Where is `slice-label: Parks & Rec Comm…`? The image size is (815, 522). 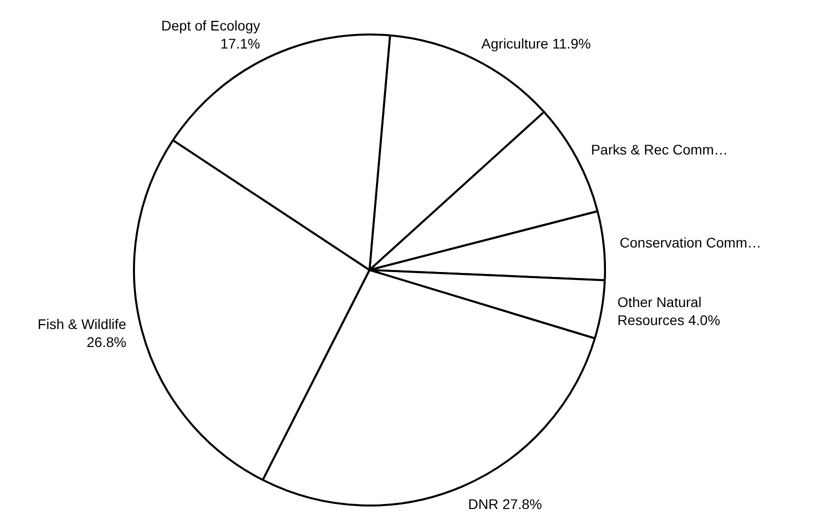
slice-label: Parks & Rec Comm… is located at coordinates (659, 150).